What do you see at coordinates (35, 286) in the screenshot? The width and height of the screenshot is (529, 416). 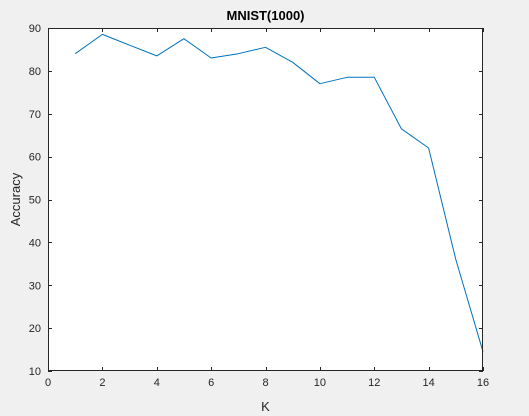 I see `y-tick-label: 30` at bounding box center [35, 286].